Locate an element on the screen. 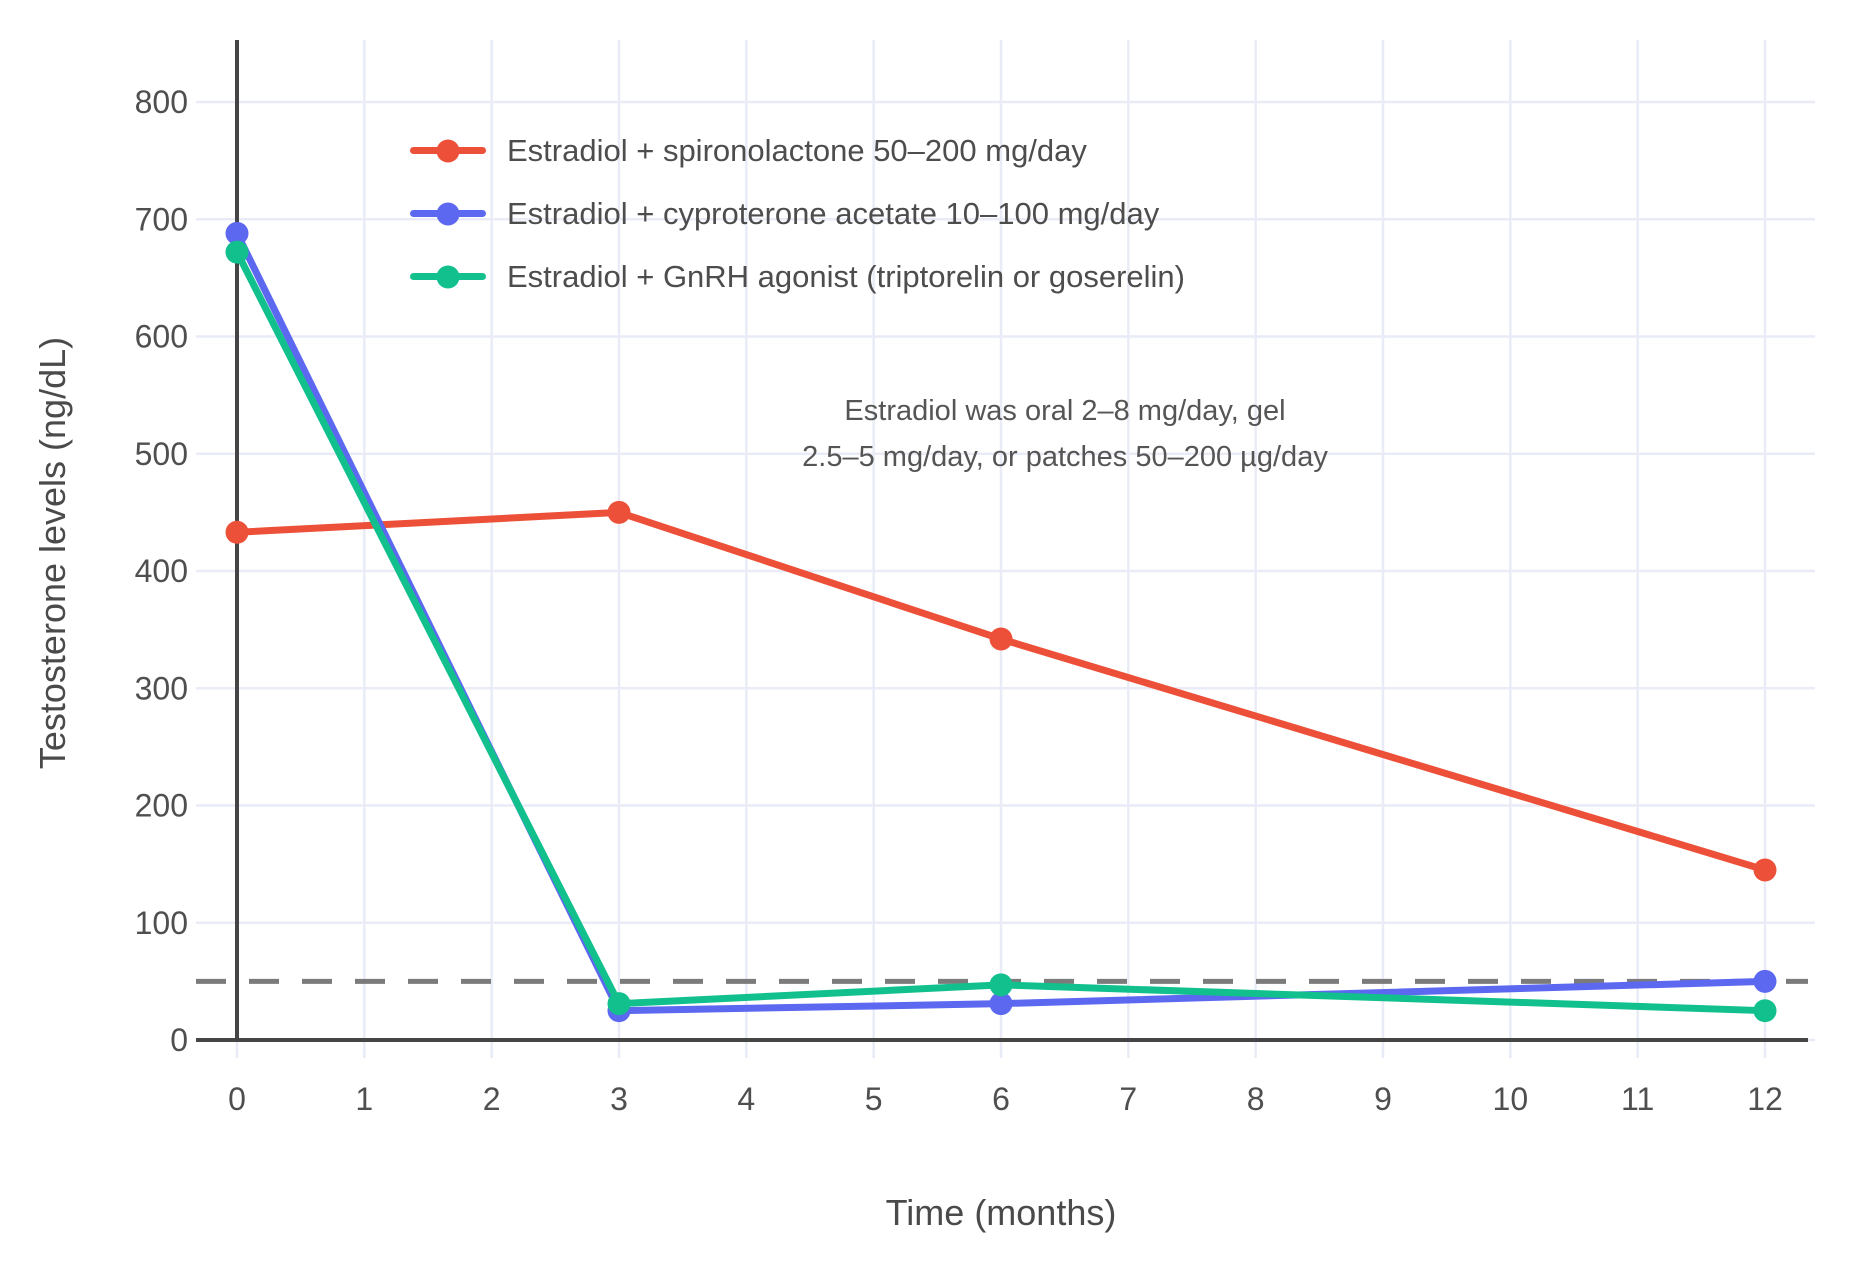  x-tick-label: 6 is located at coordinates (1001, 1099).